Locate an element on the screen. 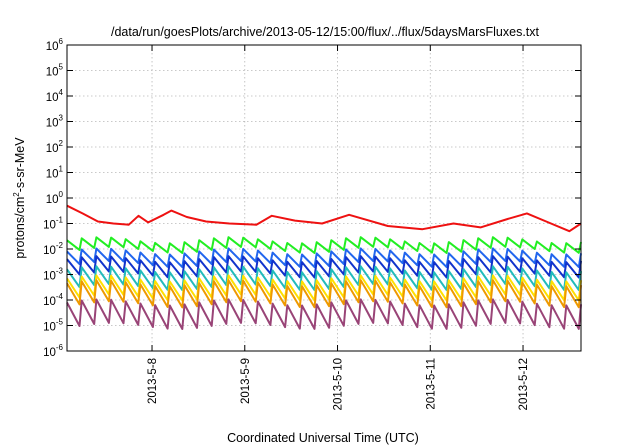 The width and height of the screenshot is (640, 448). y-tick-label: 10⁻⁵ is located at coordinates (53, 326).